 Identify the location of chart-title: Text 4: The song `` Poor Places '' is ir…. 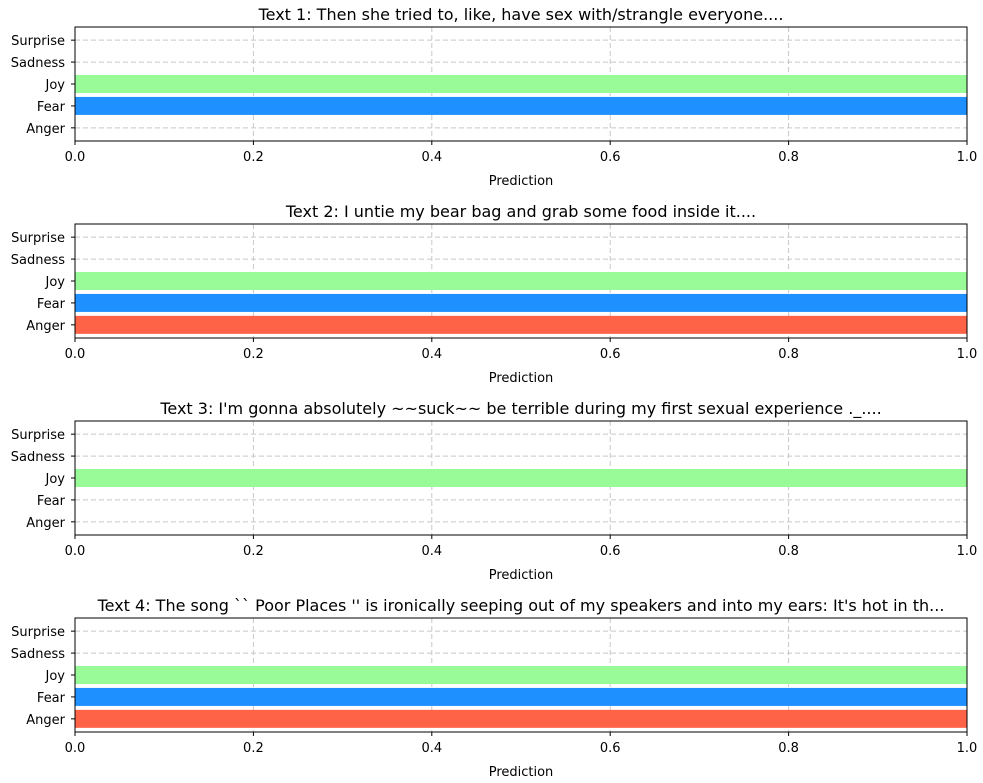
(521, 605).